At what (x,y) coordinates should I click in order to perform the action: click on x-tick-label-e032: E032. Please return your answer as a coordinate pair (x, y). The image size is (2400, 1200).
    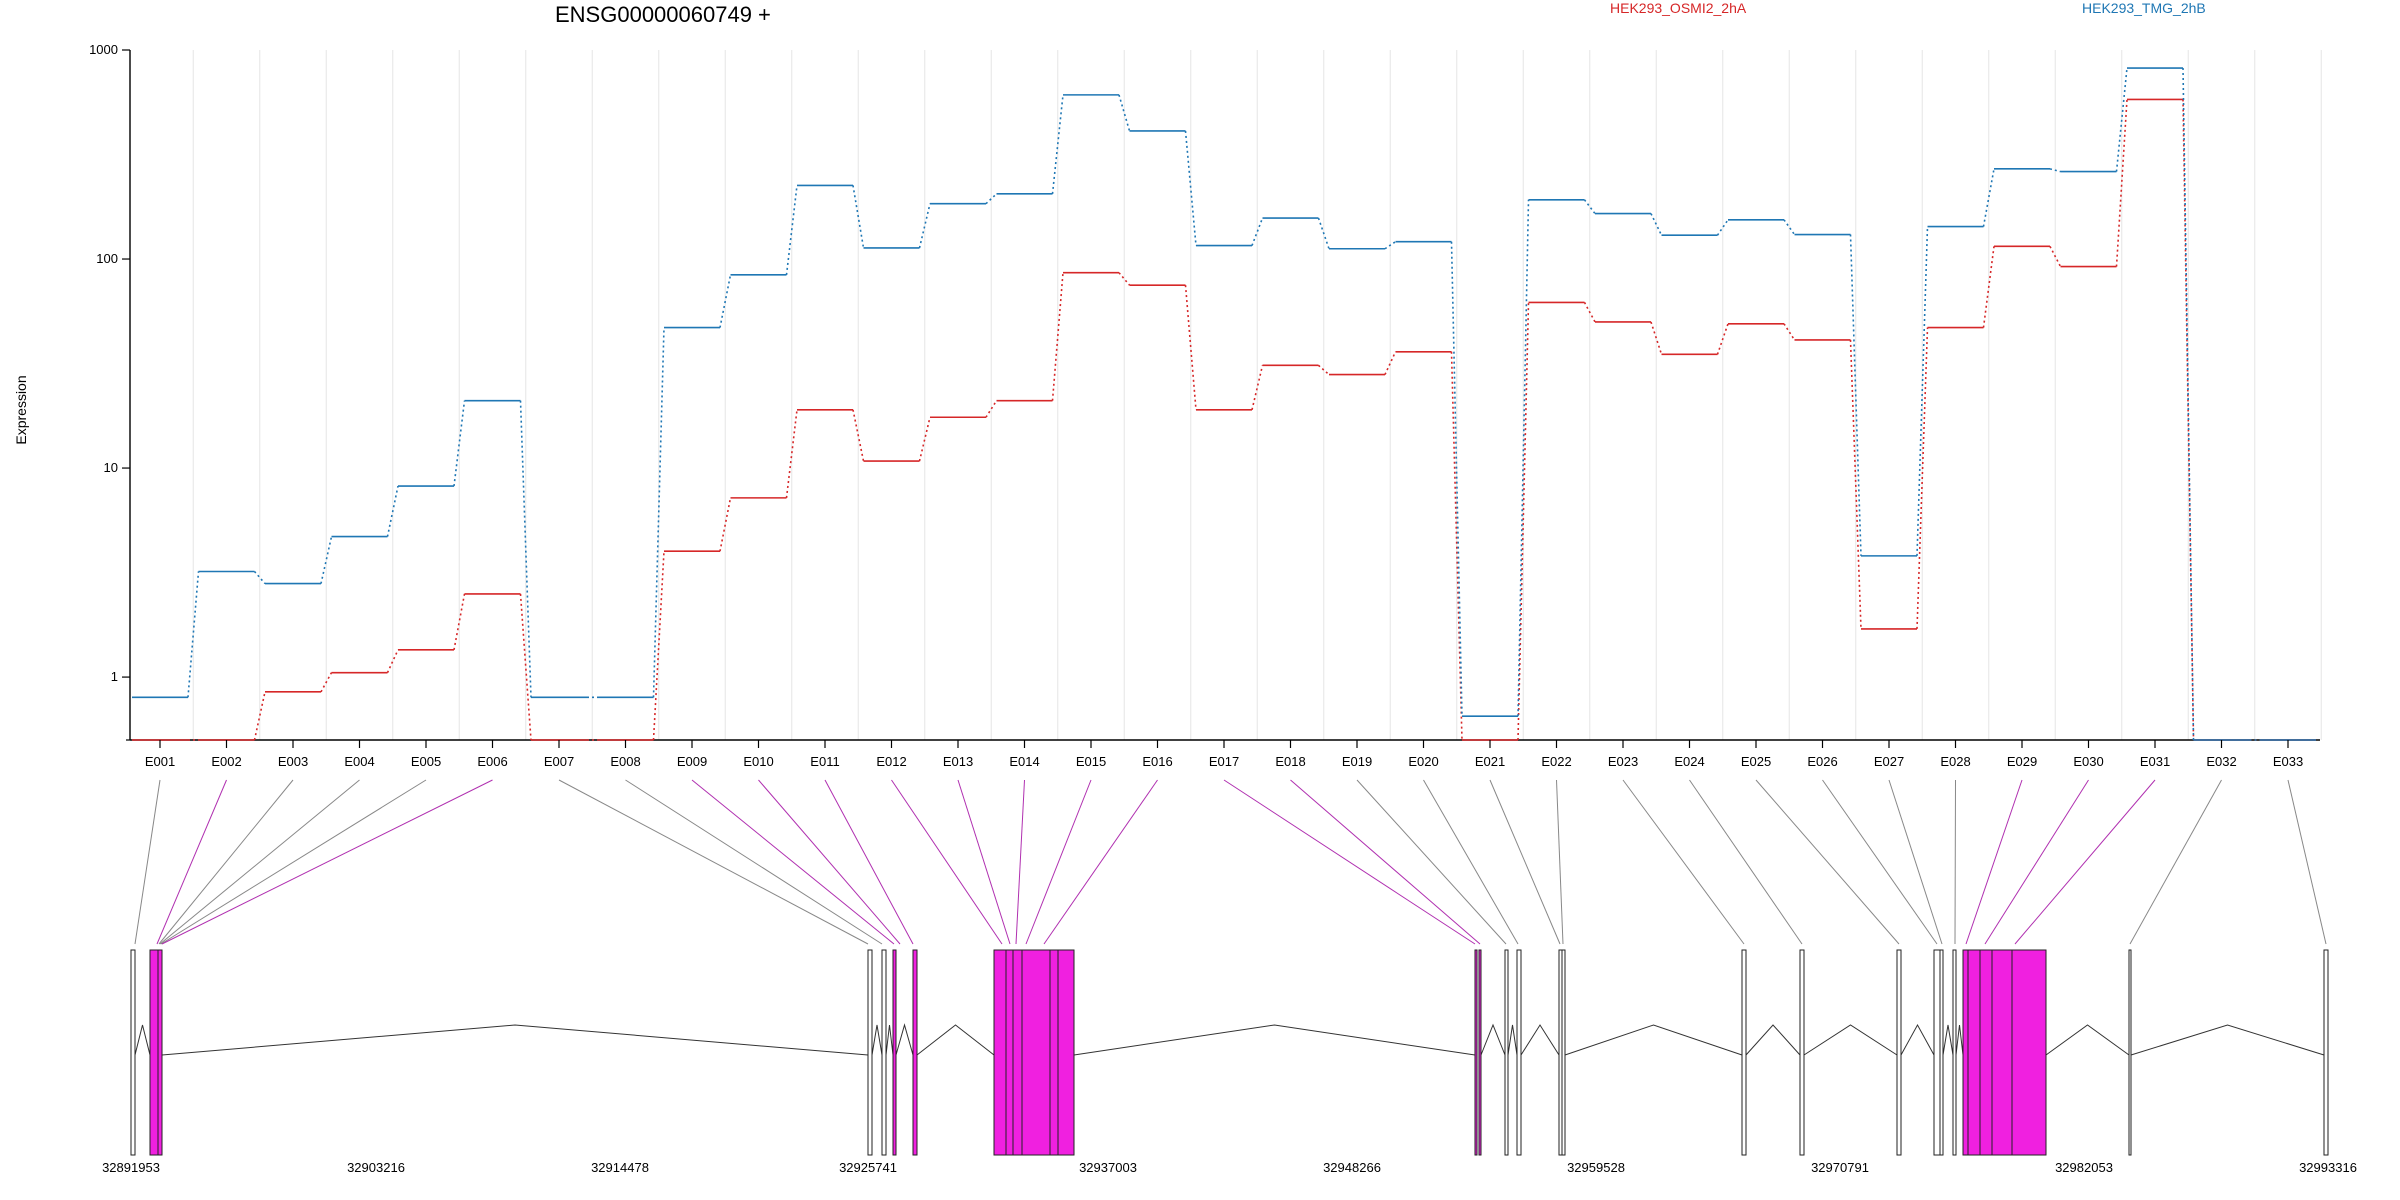
    Looking at the image, I should click on (2221, 761).